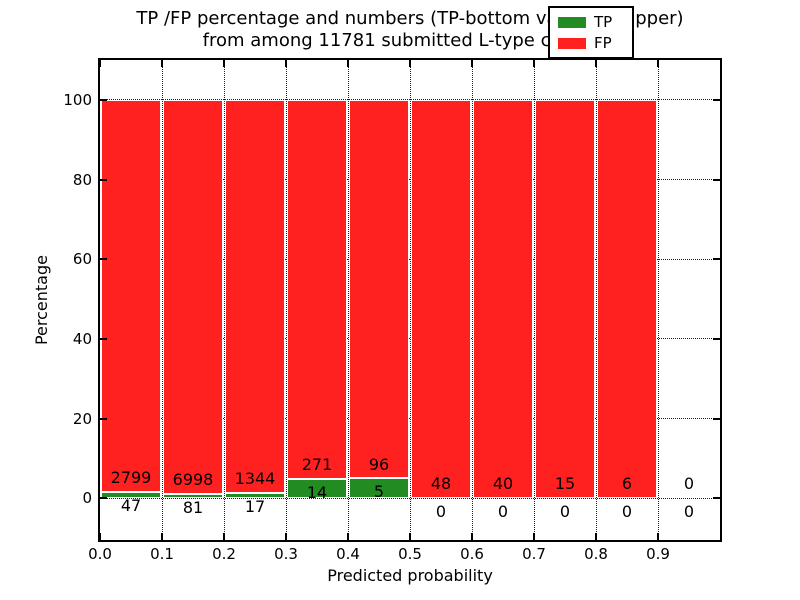 Image resolution: width=800 pixels, height=600 pixels. I want to click on tp-swatch-icon, so click(572, 22).